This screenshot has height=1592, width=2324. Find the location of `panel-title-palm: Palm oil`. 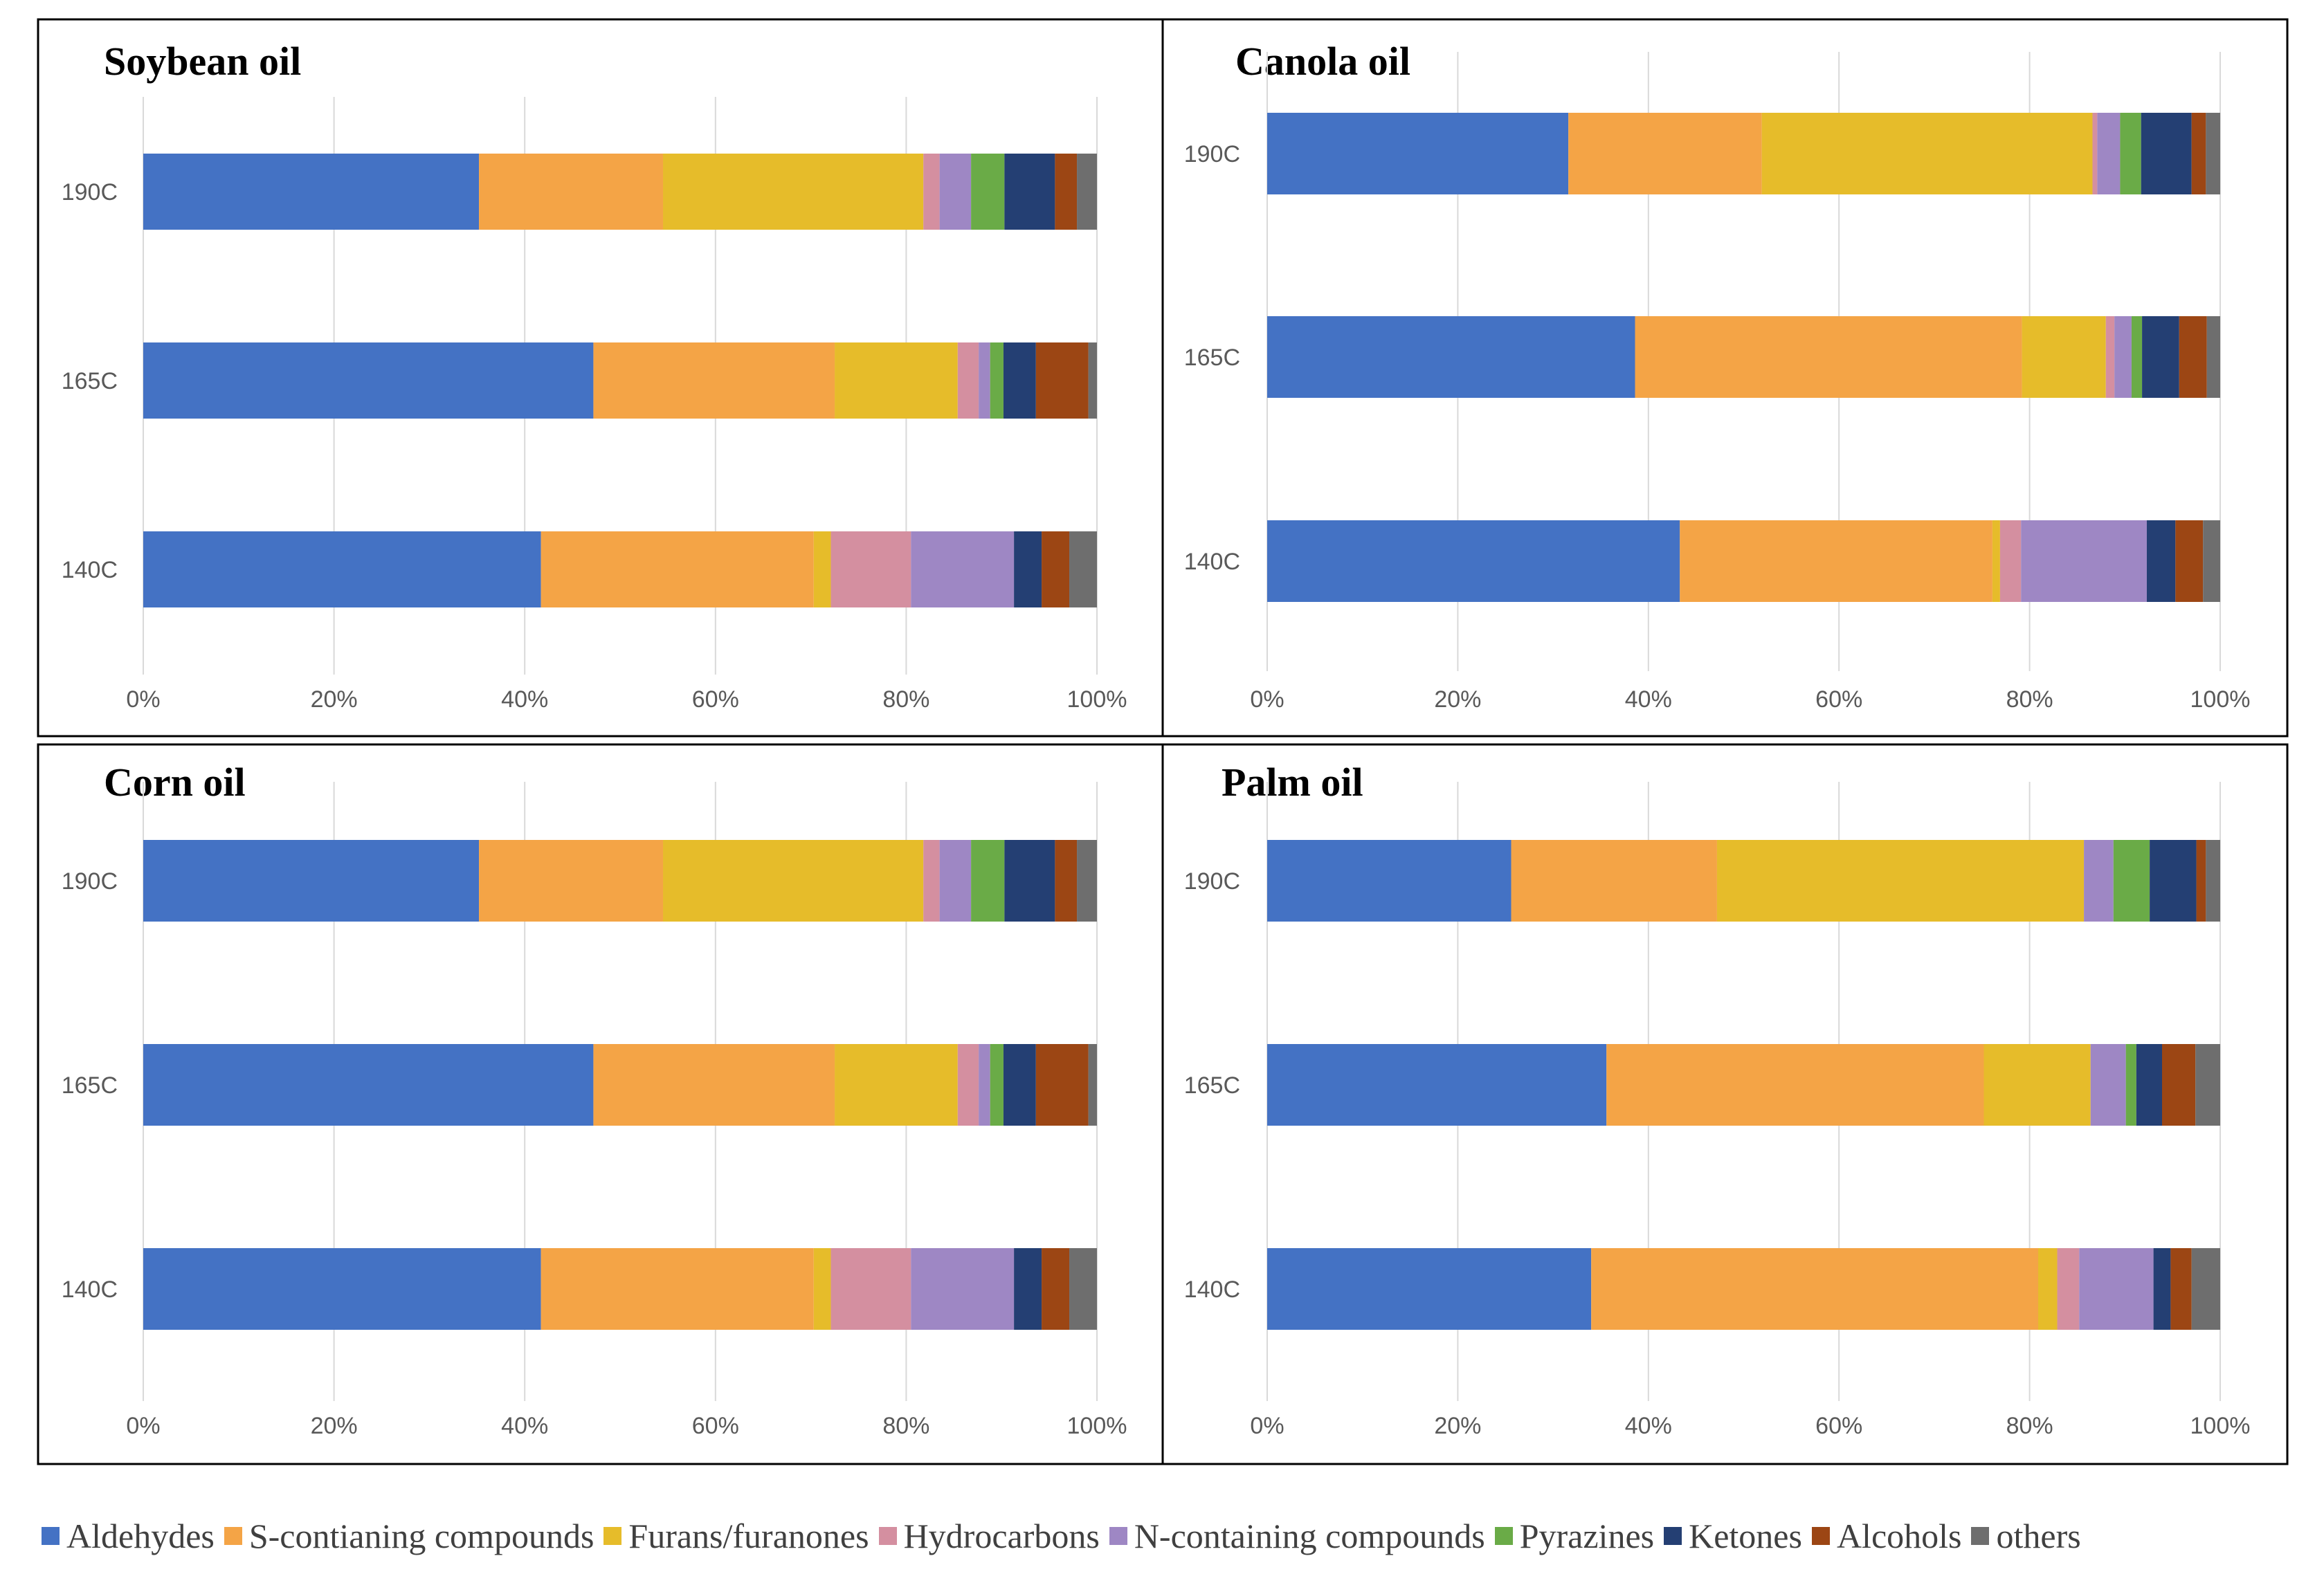

panel-title-palm: Palm oil is located at coordinates (1292, 782).